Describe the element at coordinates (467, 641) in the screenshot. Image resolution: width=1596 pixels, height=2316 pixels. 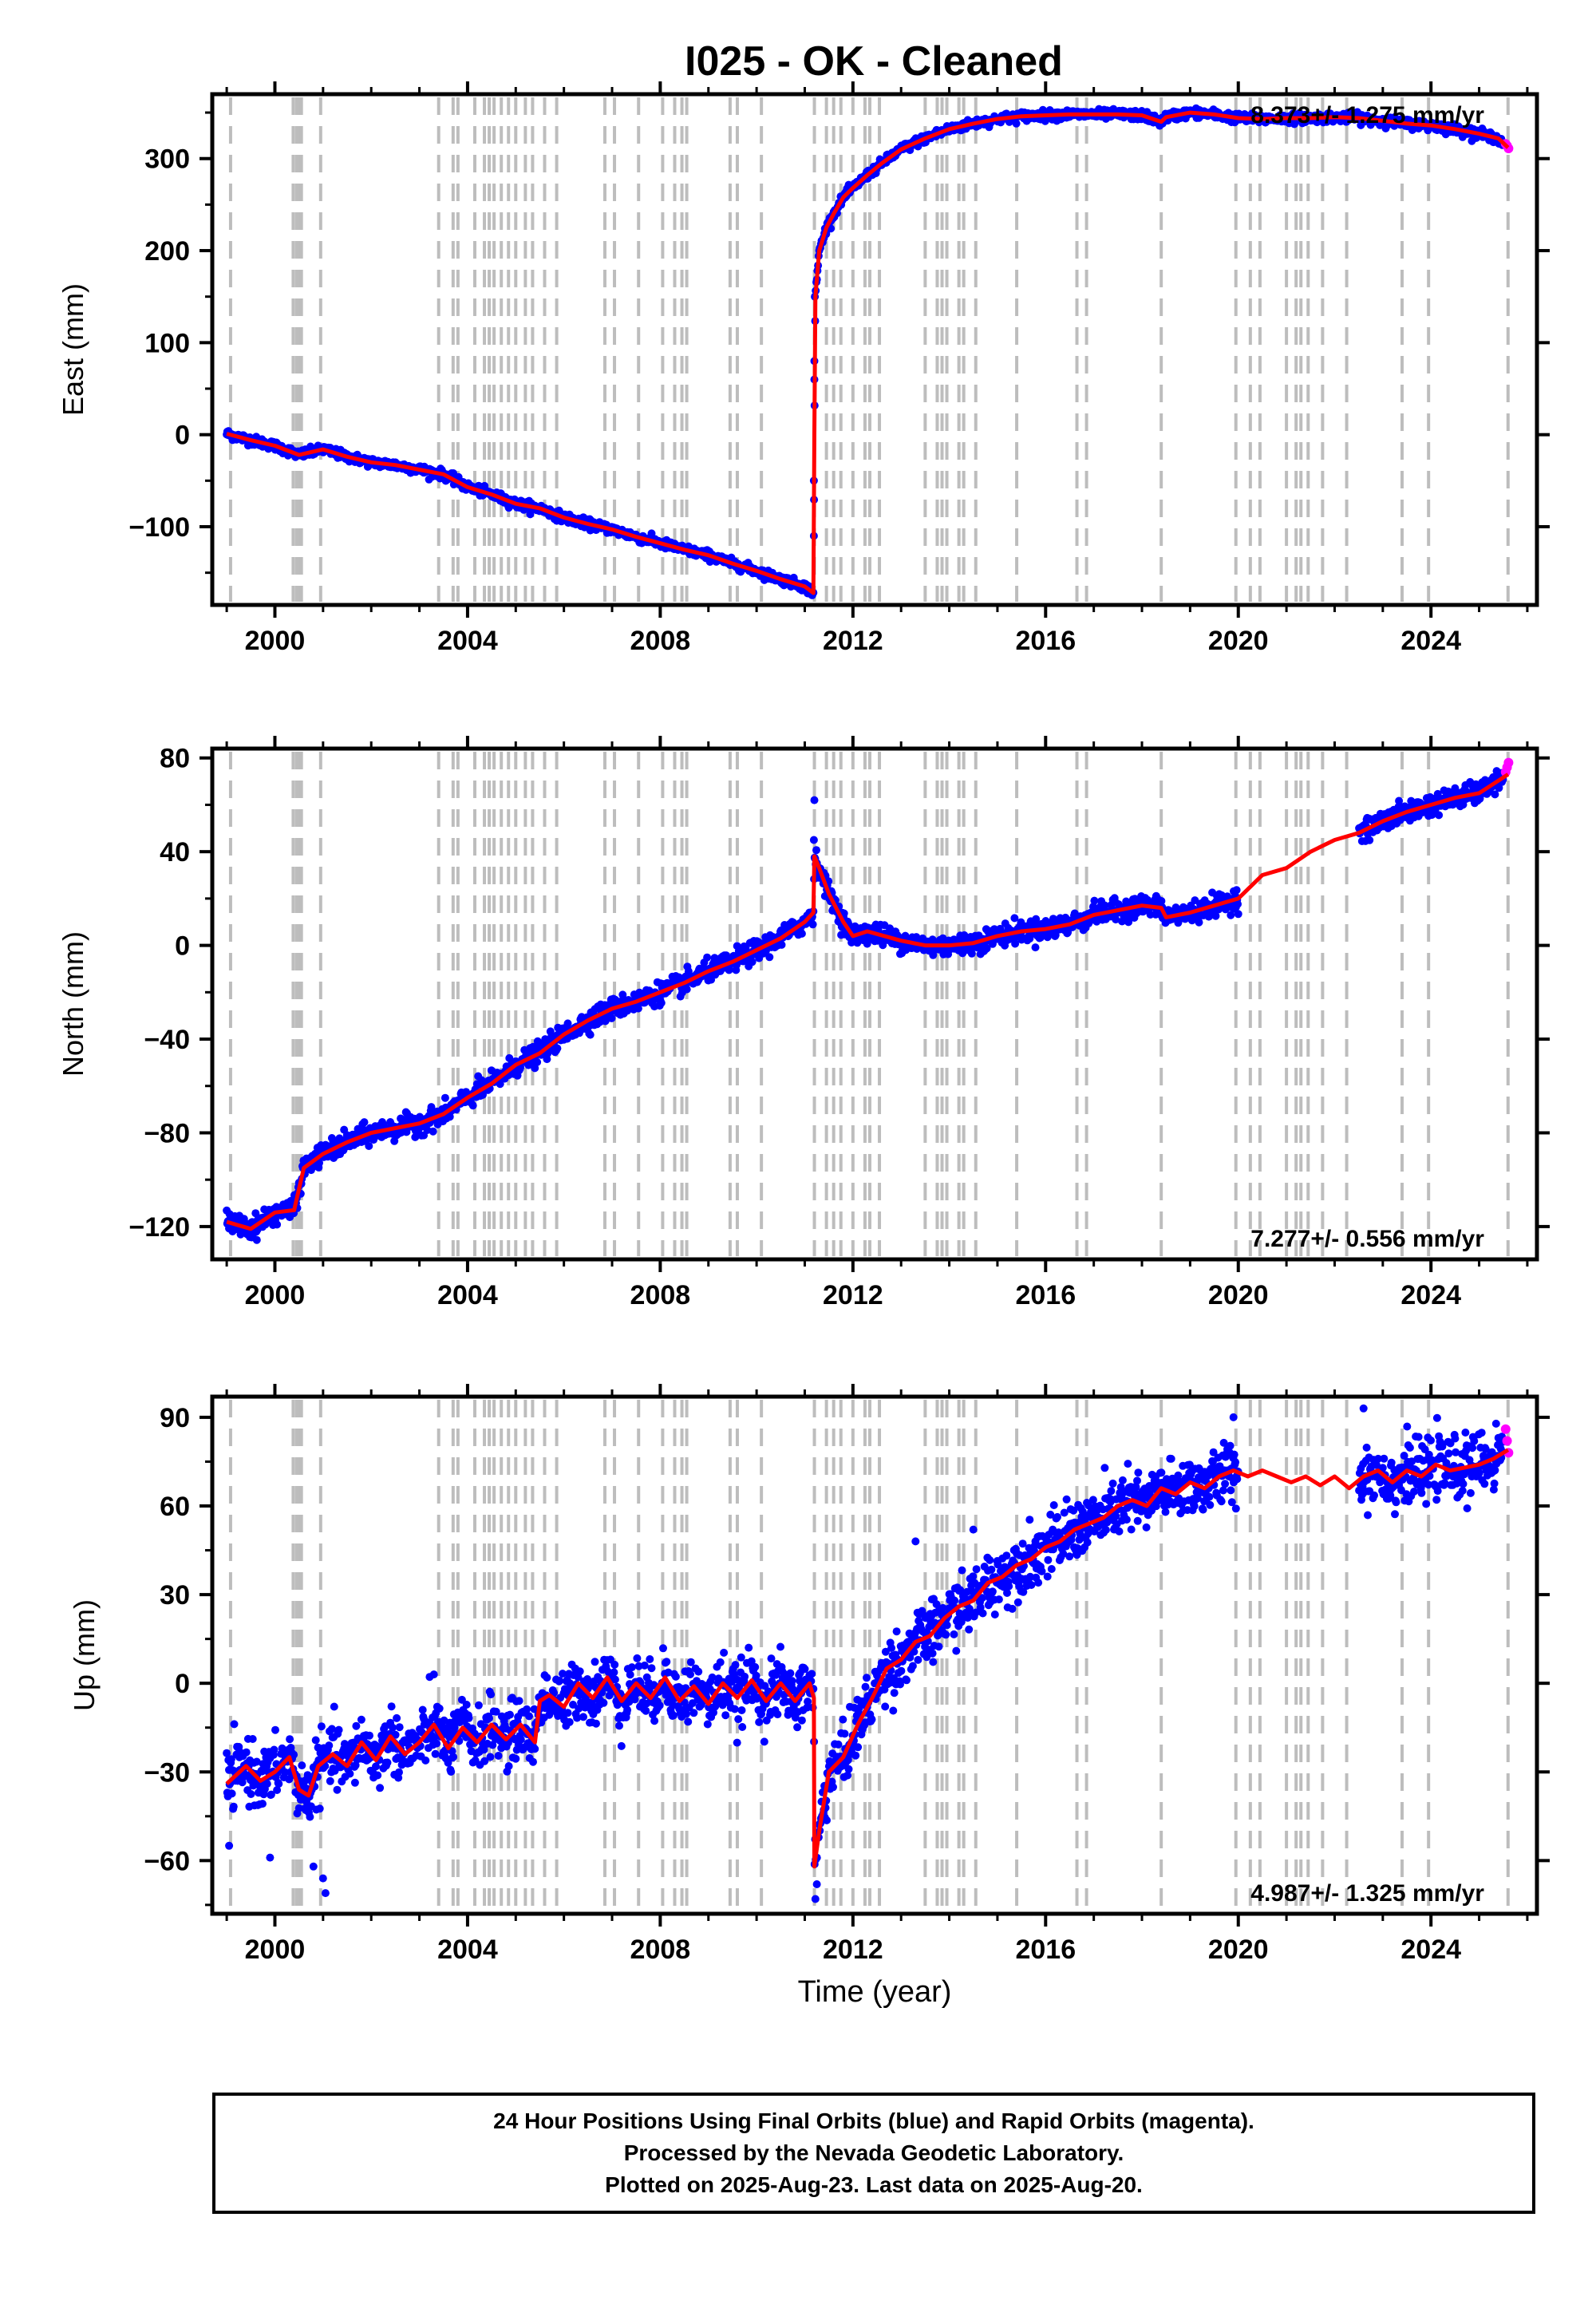
I see `x-tick-label: 2004` at that location.